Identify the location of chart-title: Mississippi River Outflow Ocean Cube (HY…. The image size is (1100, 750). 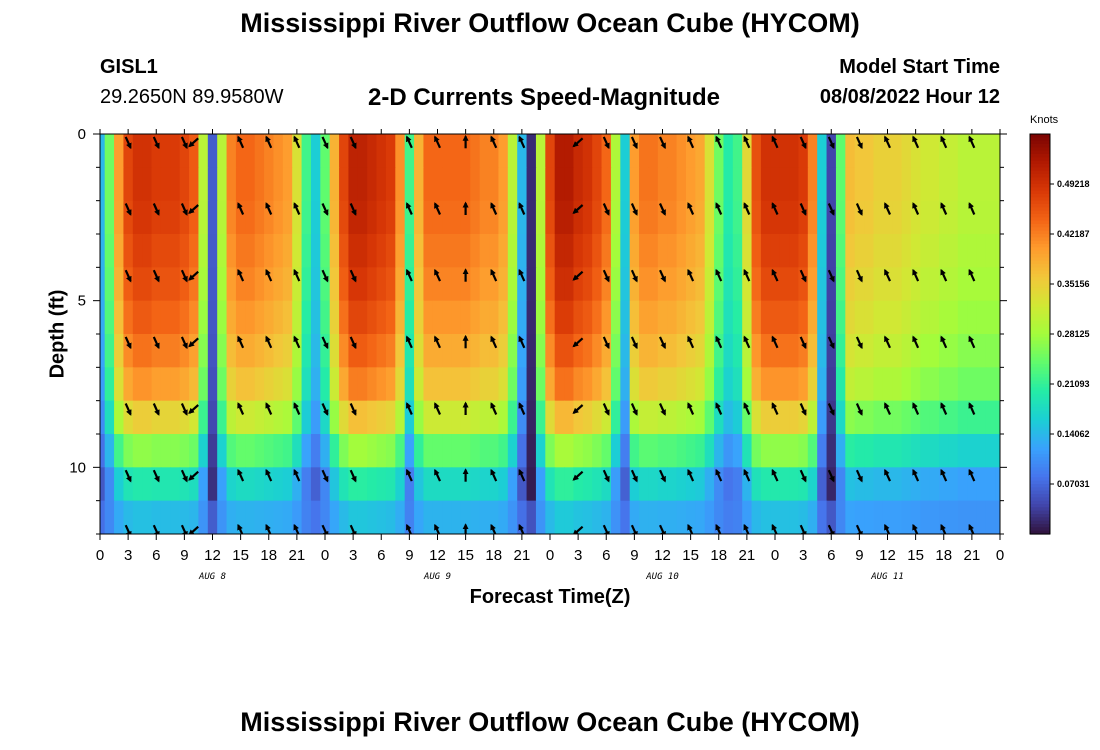
(550, 23).